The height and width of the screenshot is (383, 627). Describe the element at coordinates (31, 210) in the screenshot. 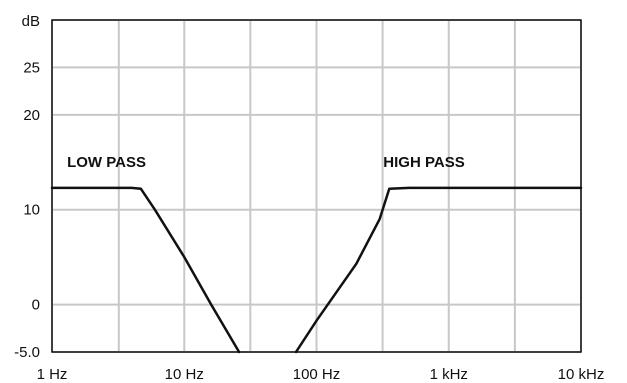

I see `y-tick-label: 10` at that location.